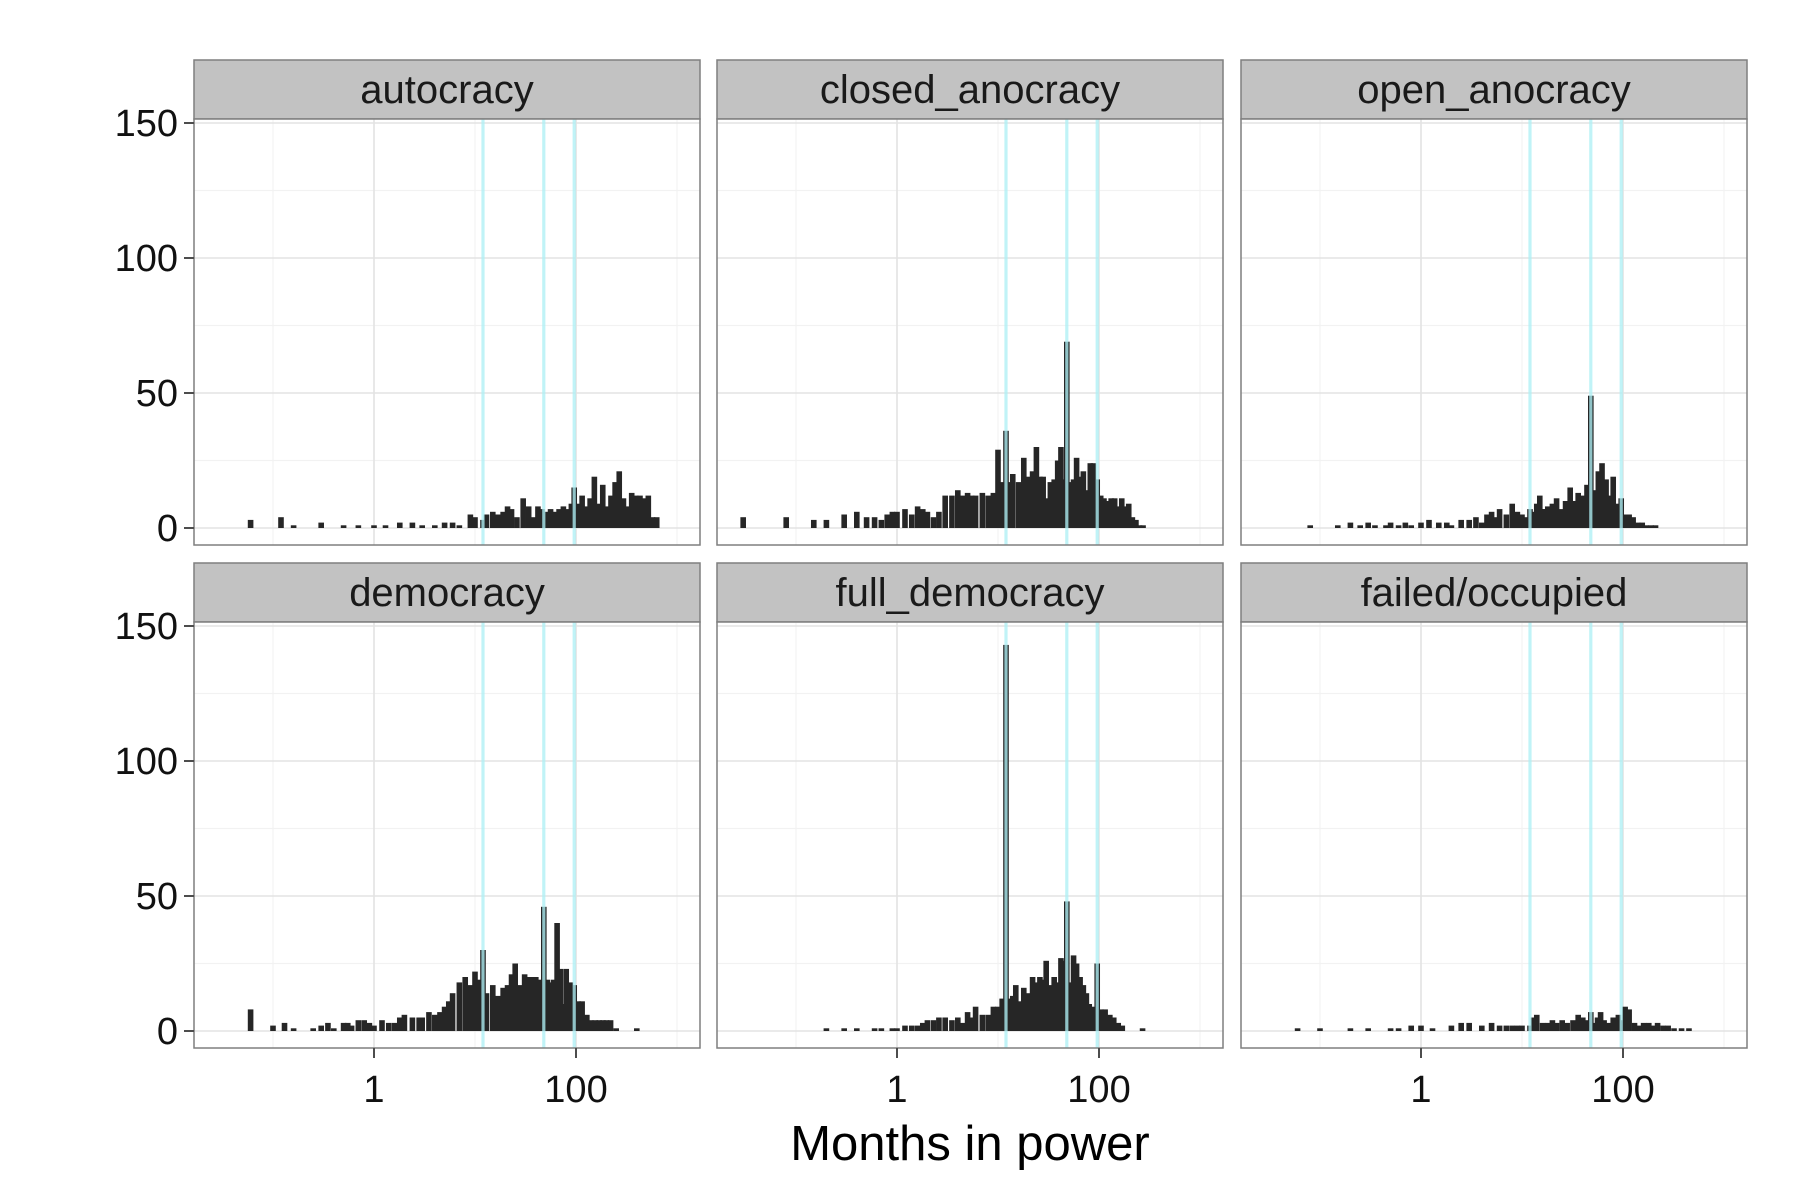  What do you see at coordinates (1494, 332) in the screenshot?
I see `plot-border` at bounding box center [1494, 332].